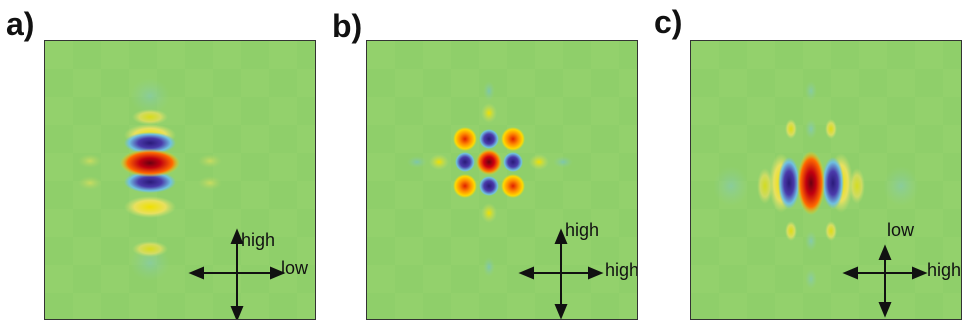 Image resolution: width=964 pixels, height=322 pixels. What do you see at coordinates (885, 281) in the screenshot?
I see `panel-c-axis-cross` at bounding box center [885, 281].